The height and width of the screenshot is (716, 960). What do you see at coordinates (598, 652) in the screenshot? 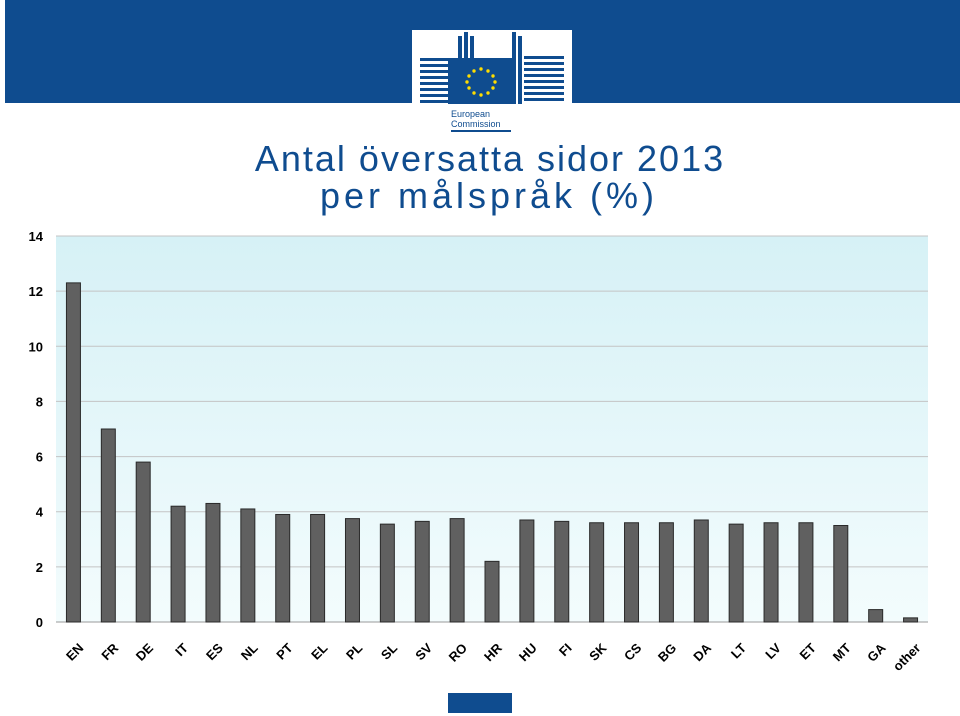
I see `x-tick-label-sk: SK` at bounding box center [598, 652].